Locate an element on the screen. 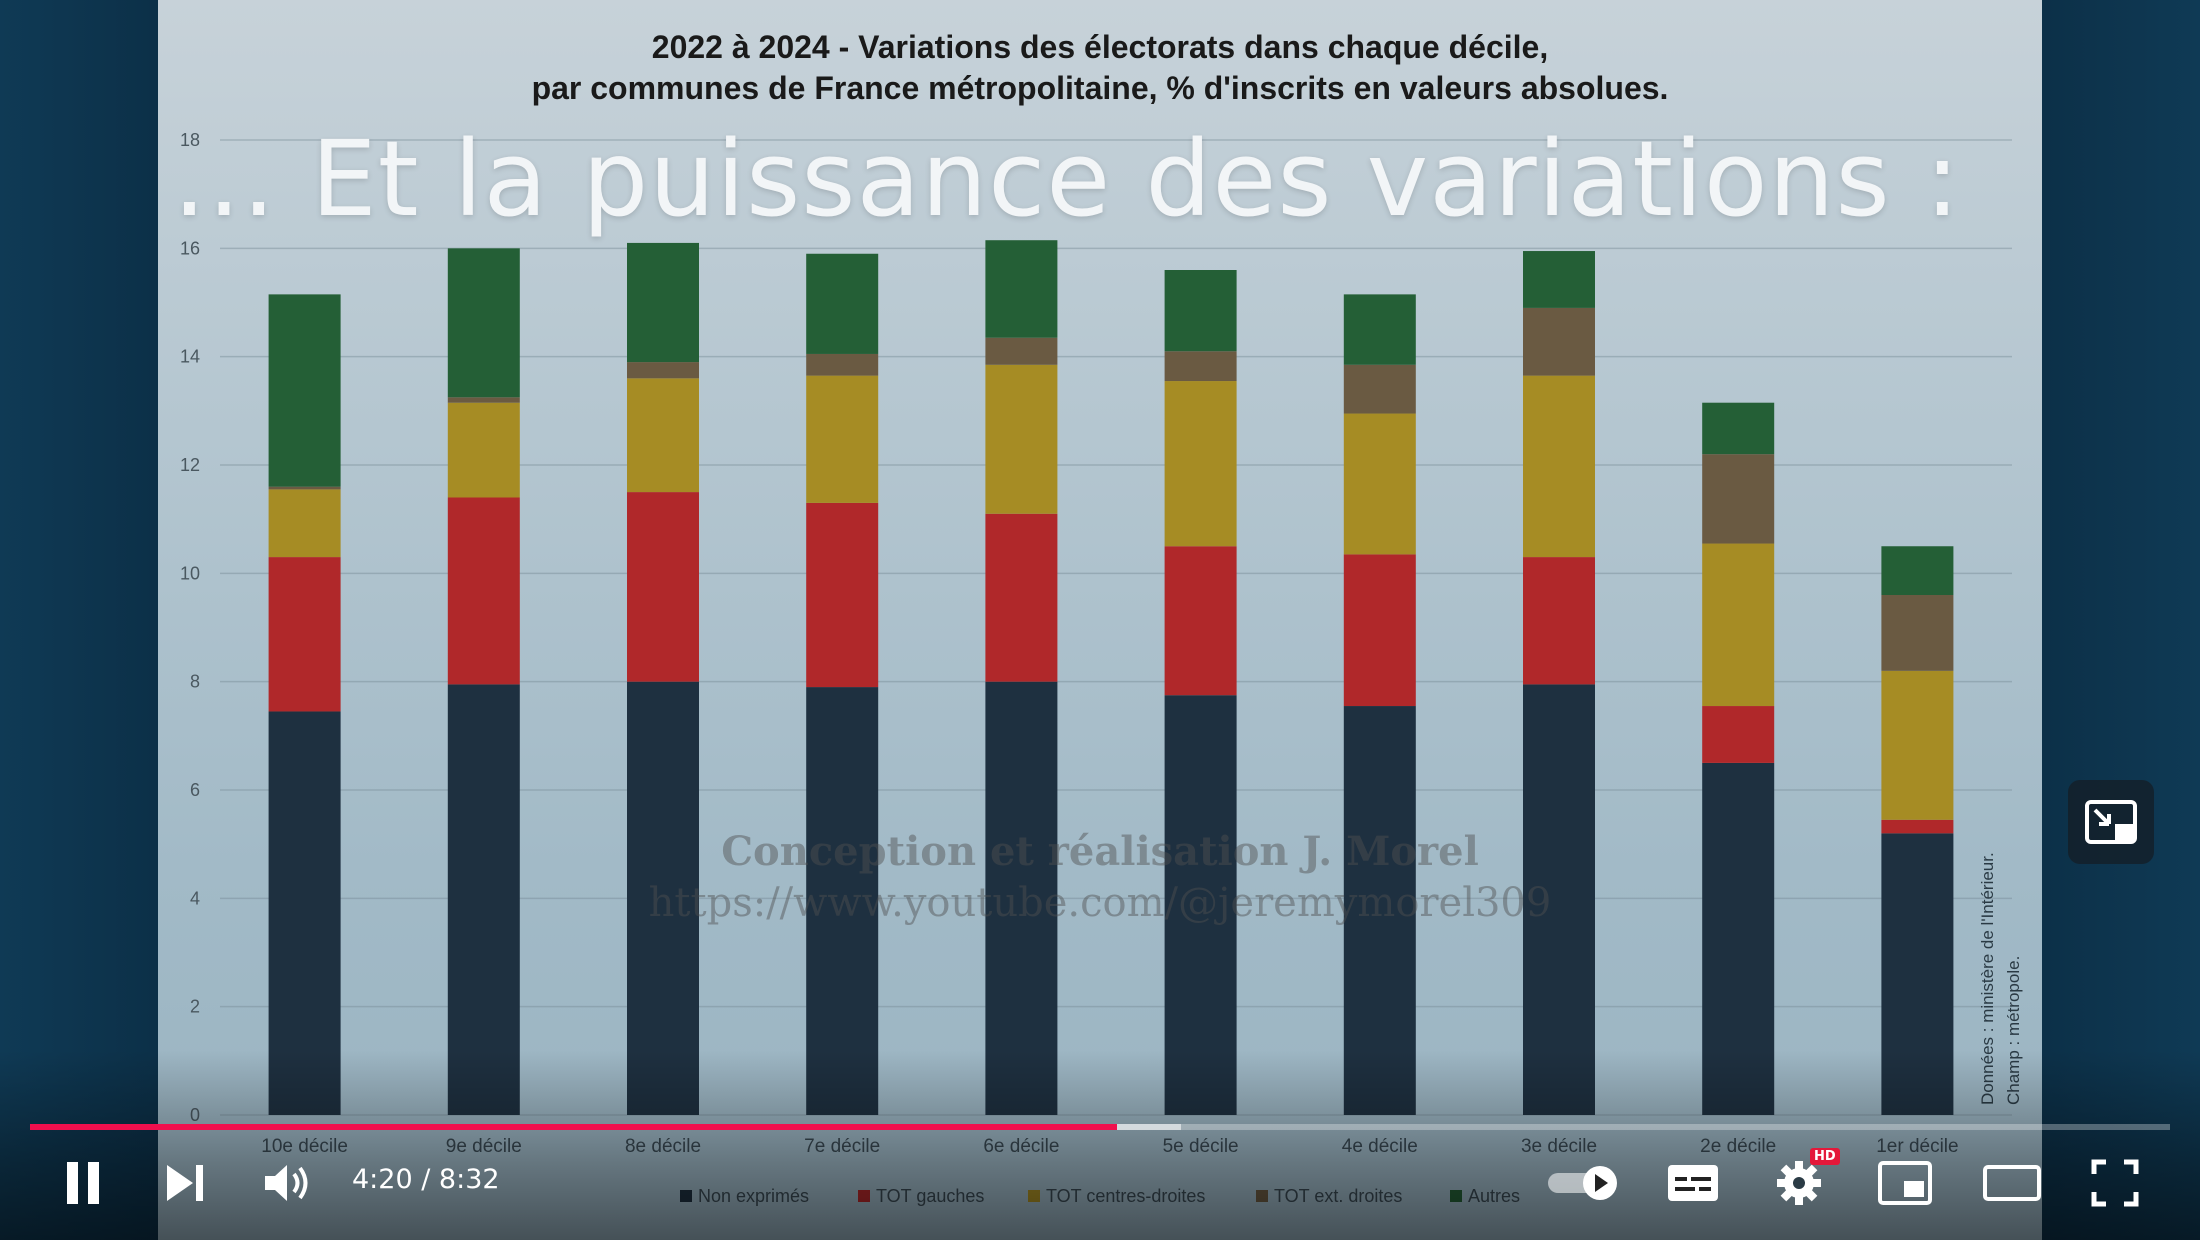  fullscreen-icon is located at coordinates (2115, 1183).